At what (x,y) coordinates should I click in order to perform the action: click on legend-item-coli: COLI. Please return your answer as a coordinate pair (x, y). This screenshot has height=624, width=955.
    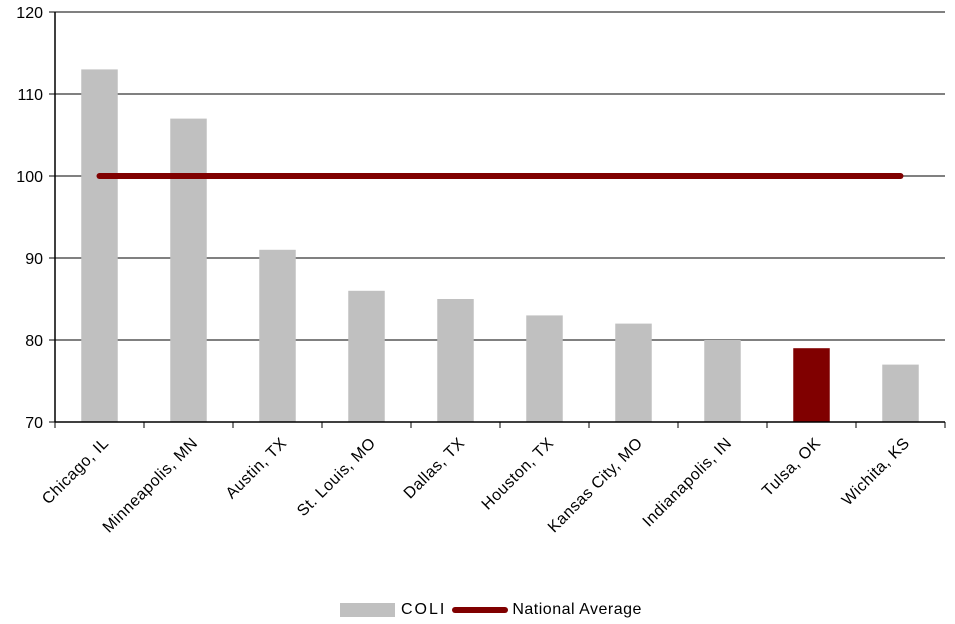
    Looking at the image, I should click on (393, 610).